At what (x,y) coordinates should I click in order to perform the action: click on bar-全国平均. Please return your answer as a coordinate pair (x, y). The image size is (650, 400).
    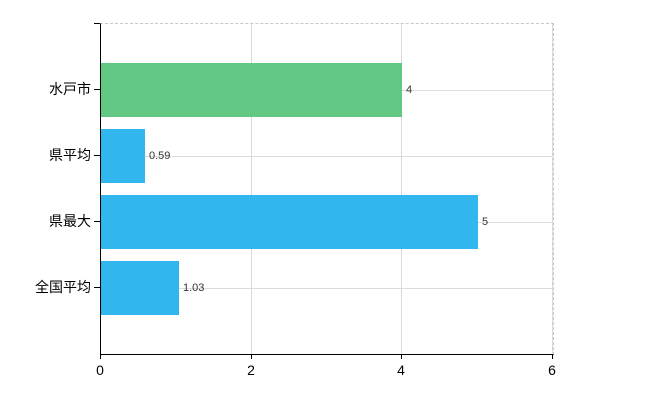
    Looking at the image, I should click on (140, 288).